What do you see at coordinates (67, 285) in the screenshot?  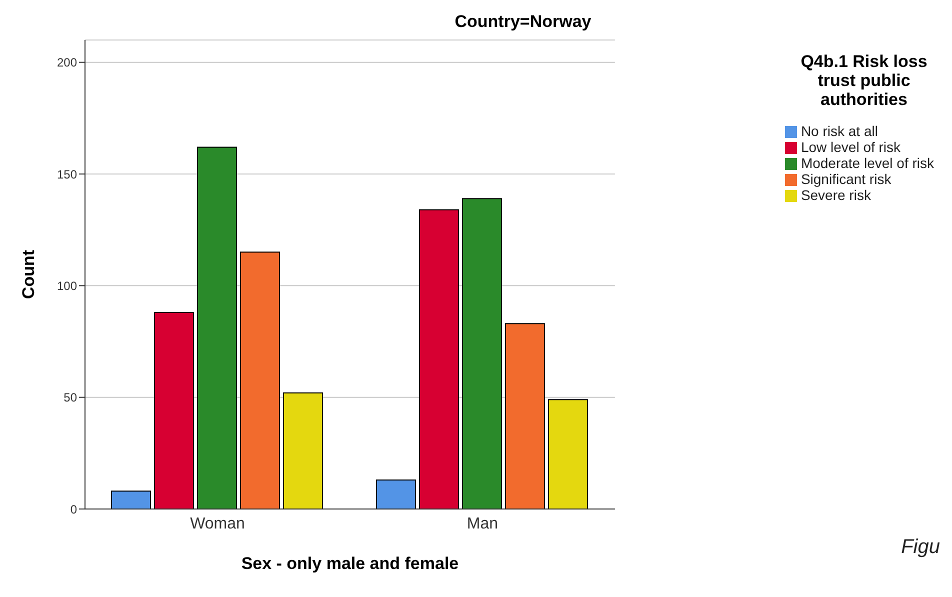 I see `y-tick-label: 100` at bounding box center [67, 285].